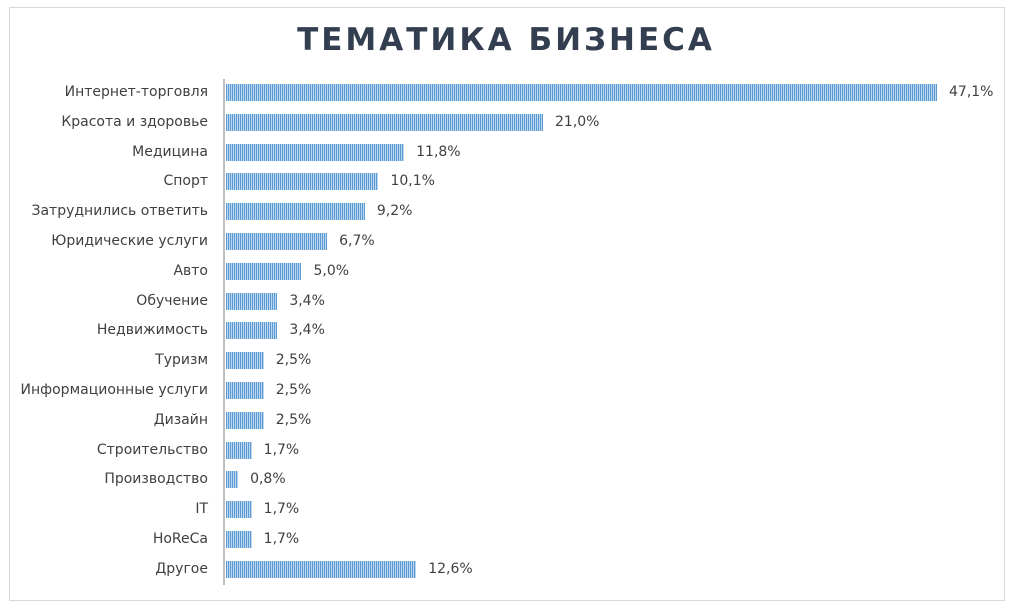  I want to click on bar-row: Туризм 2,5%, so click(506, 361).